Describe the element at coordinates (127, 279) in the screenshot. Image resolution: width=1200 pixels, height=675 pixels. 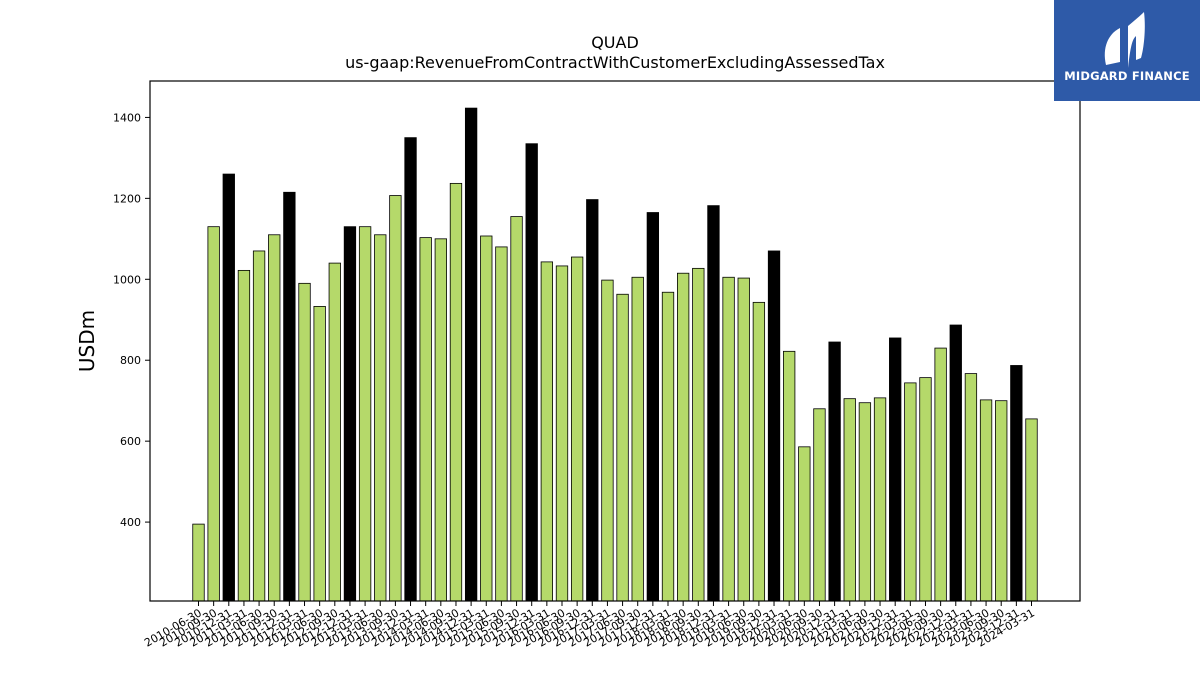
I see `y-tick-label: 1000` at that location.